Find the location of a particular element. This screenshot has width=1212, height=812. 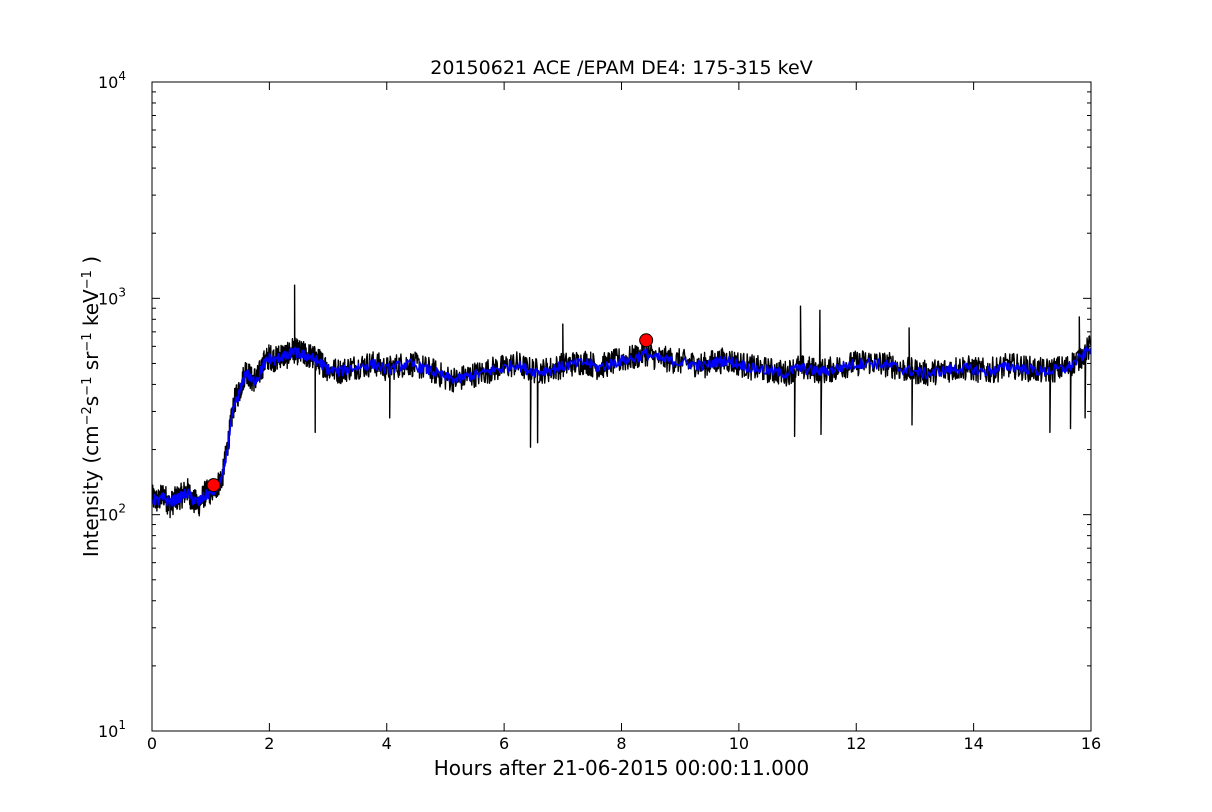

y-axis-label-sup2: −1 is located at coordinates (87, 386).